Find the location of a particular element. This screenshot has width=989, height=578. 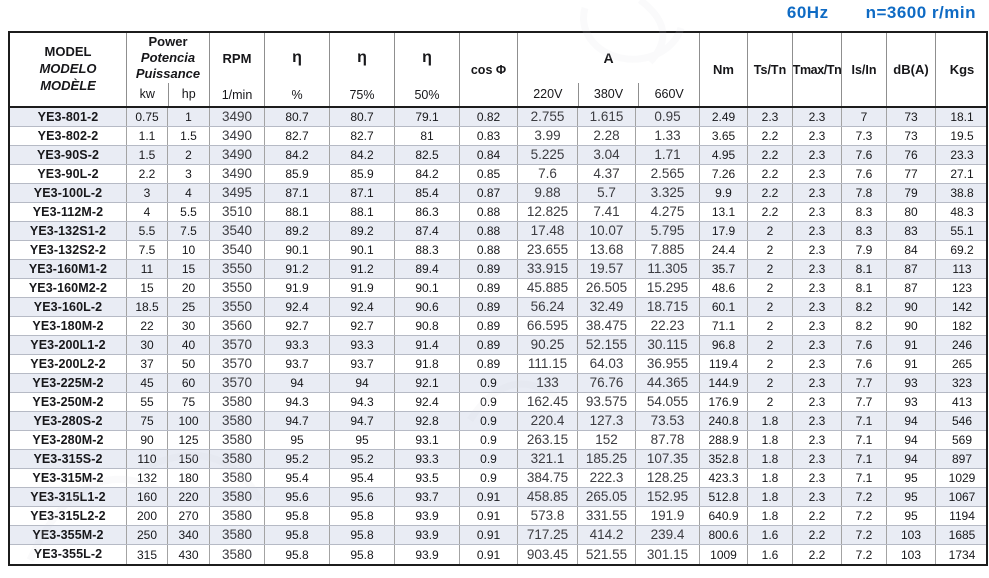

cell-is-in: 8.1 is located at coordinates (864, 269).